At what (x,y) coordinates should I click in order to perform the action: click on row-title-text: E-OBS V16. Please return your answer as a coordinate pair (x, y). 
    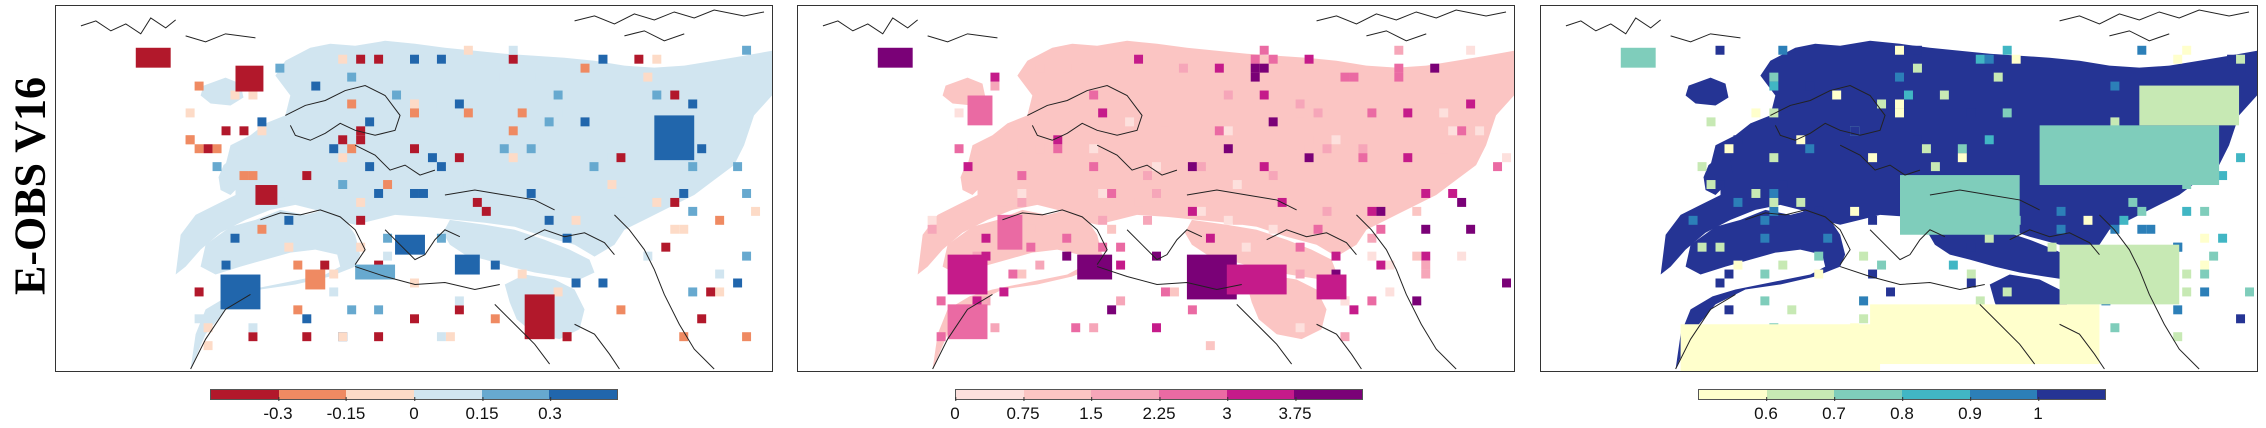
    Looking at the image, I should click on (30, 186).